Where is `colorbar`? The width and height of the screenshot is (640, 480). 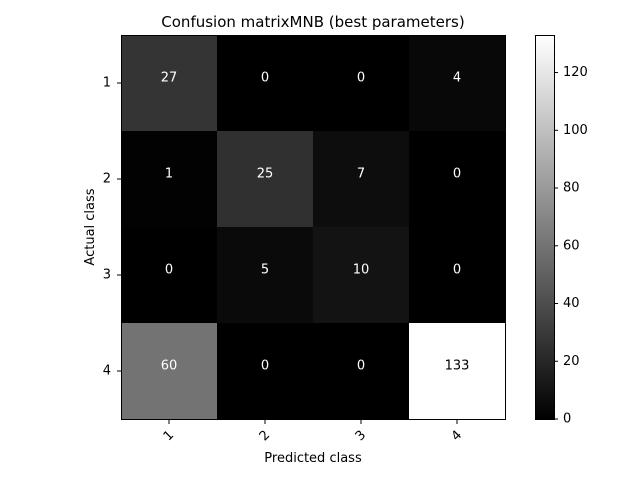 colorbar is located at coordinates (545, 227).